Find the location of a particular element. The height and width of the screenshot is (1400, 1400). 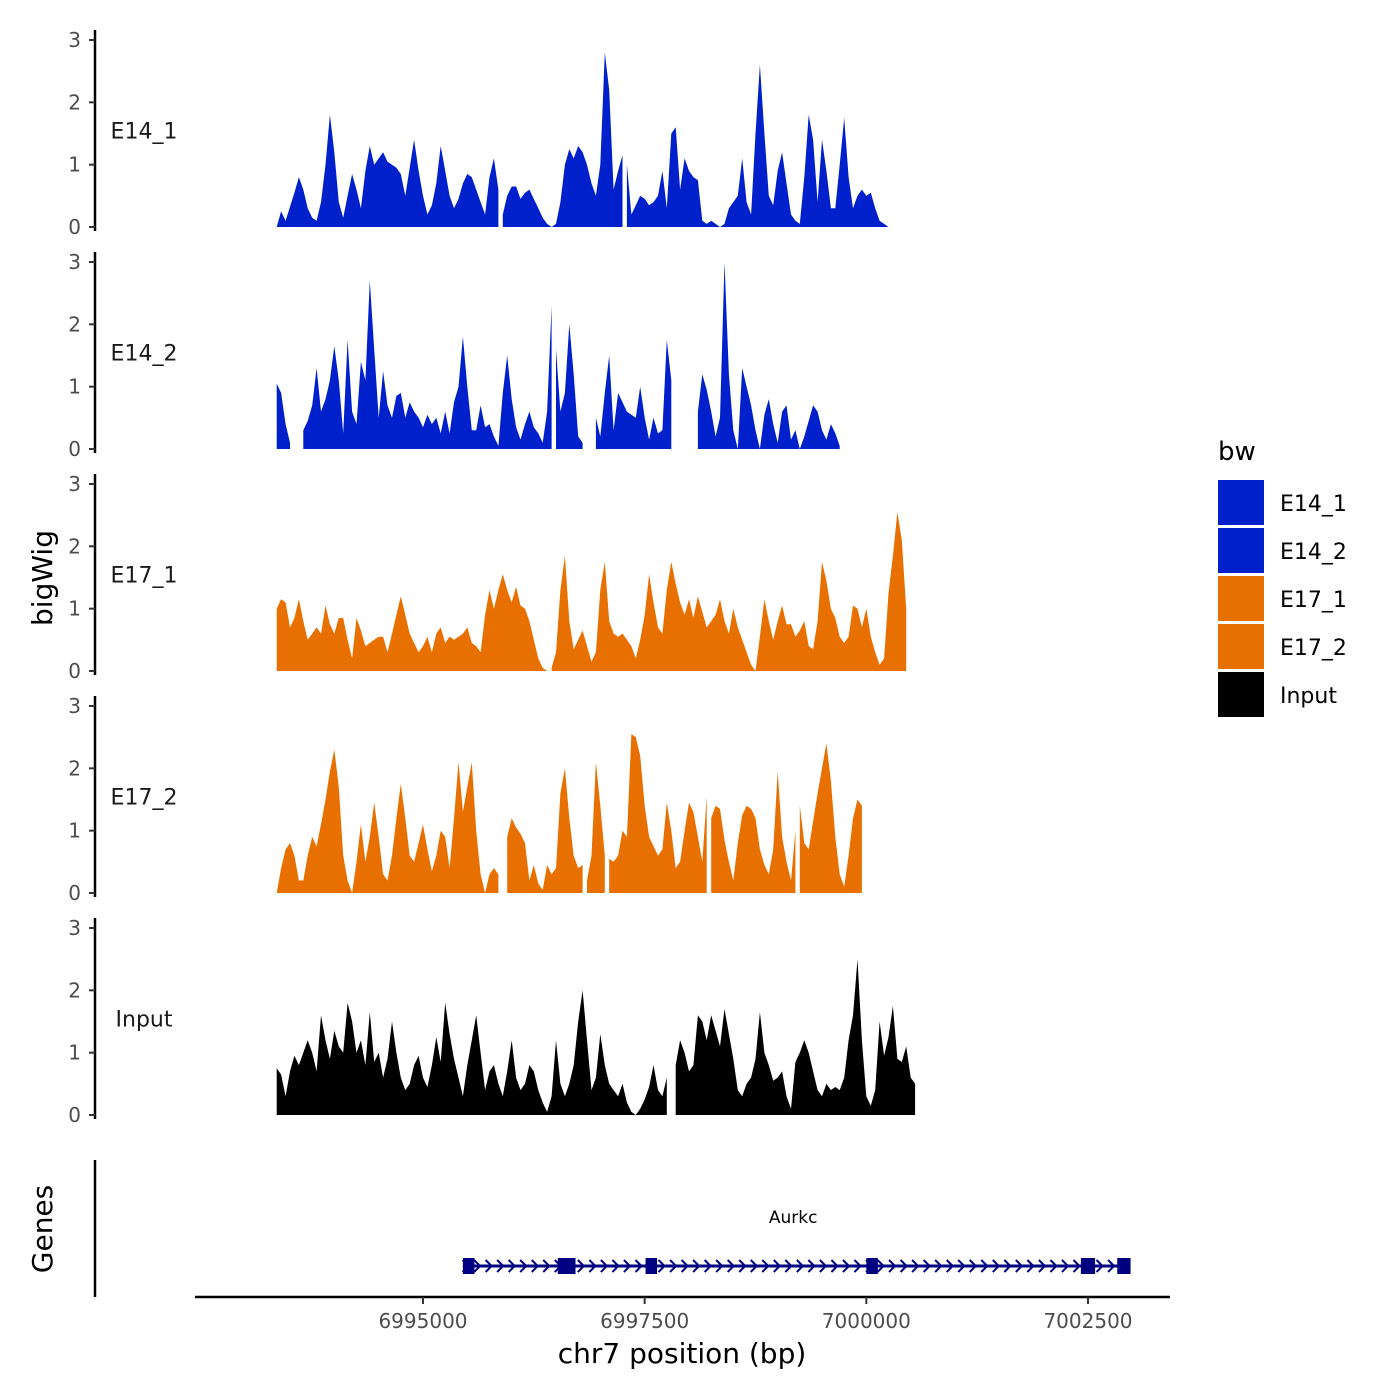

x-tick-label: 6997500 is located at coordinates (644, 1321).